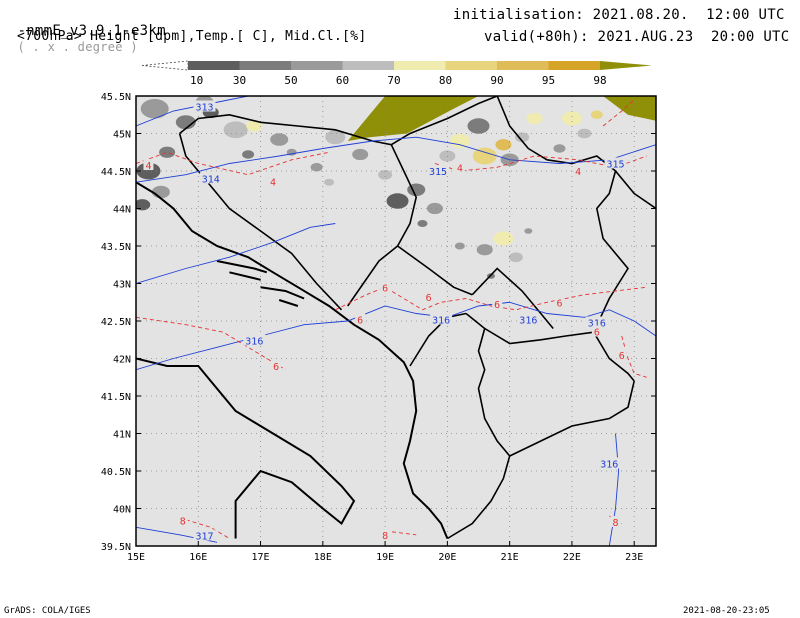 The height and width of the screenshot is (618, 800). I want to click on longitude-label: 16E, so click(198, 557).